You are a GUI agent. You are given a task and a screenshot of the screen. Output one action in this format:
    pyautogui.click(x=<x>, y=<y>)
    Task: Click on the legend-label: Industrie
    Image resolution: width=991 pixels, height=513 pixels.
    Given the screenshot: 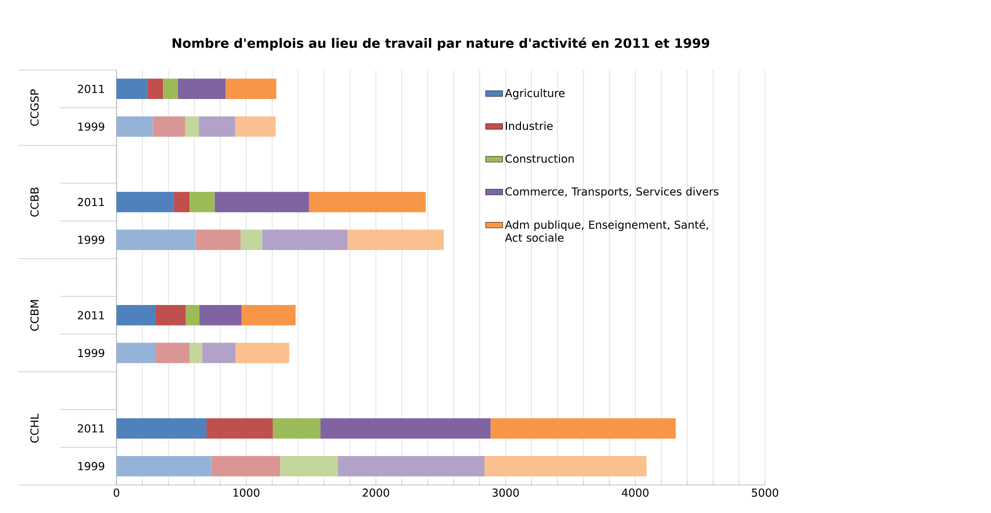 What is the action you would take?
    pyautogui.click(x=529, y=126)
    